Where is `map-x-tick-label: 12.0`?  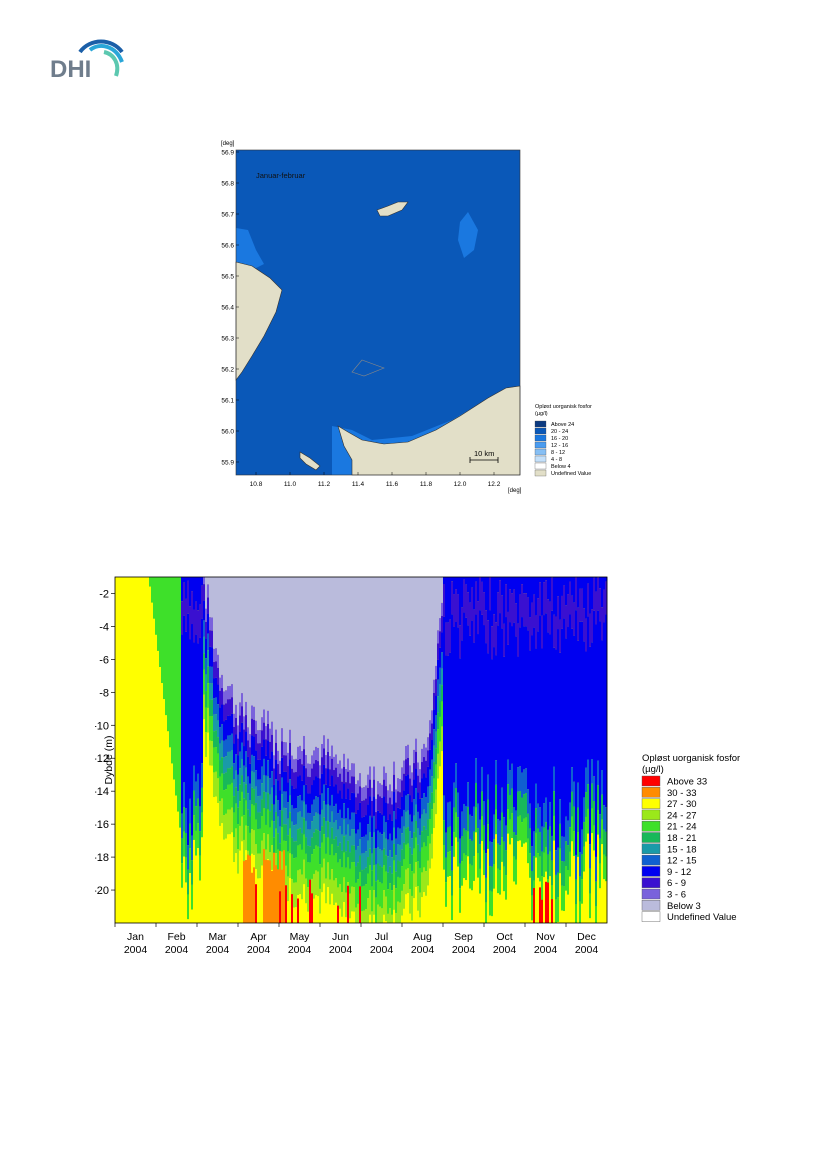
map-x-tick-label: 12.0 is located at coordinates (460, 484).